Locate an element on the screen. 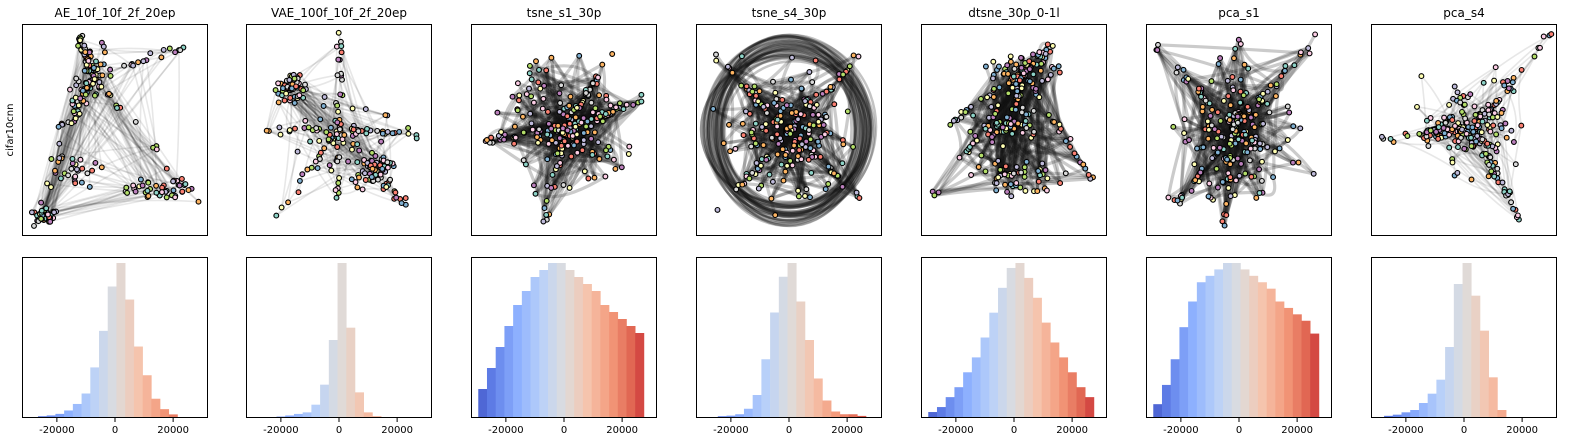  histogram is located at coordinates (1236, 340).